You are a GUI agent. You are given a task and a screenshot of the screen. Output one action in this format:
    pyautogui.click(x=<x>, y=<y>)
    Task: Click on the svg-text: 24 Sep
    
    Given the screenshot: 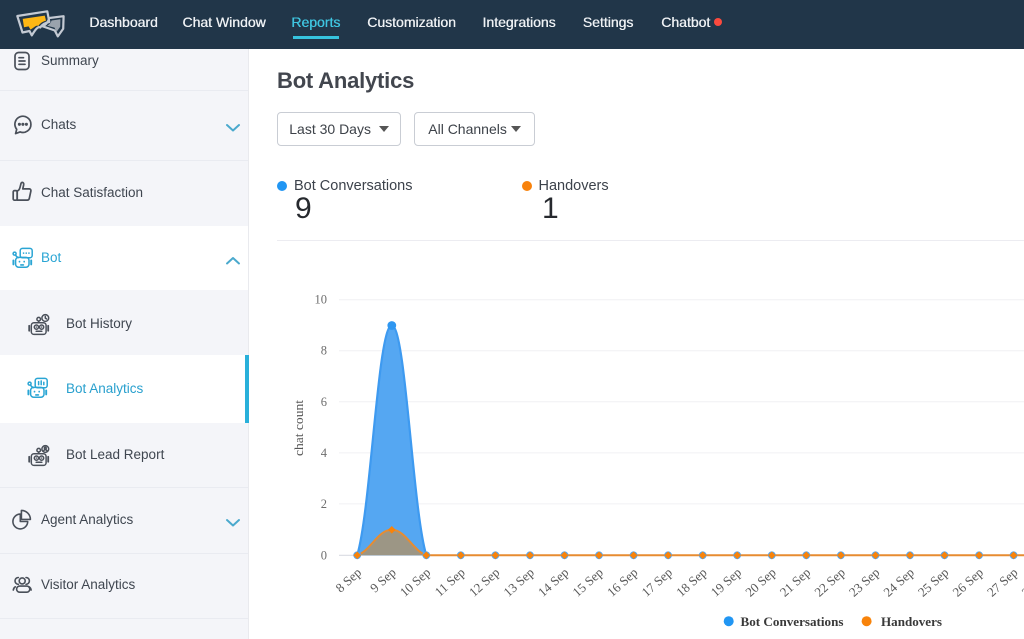 What is the action you would take?
    pyautogui.click(x=898, y=582)
    